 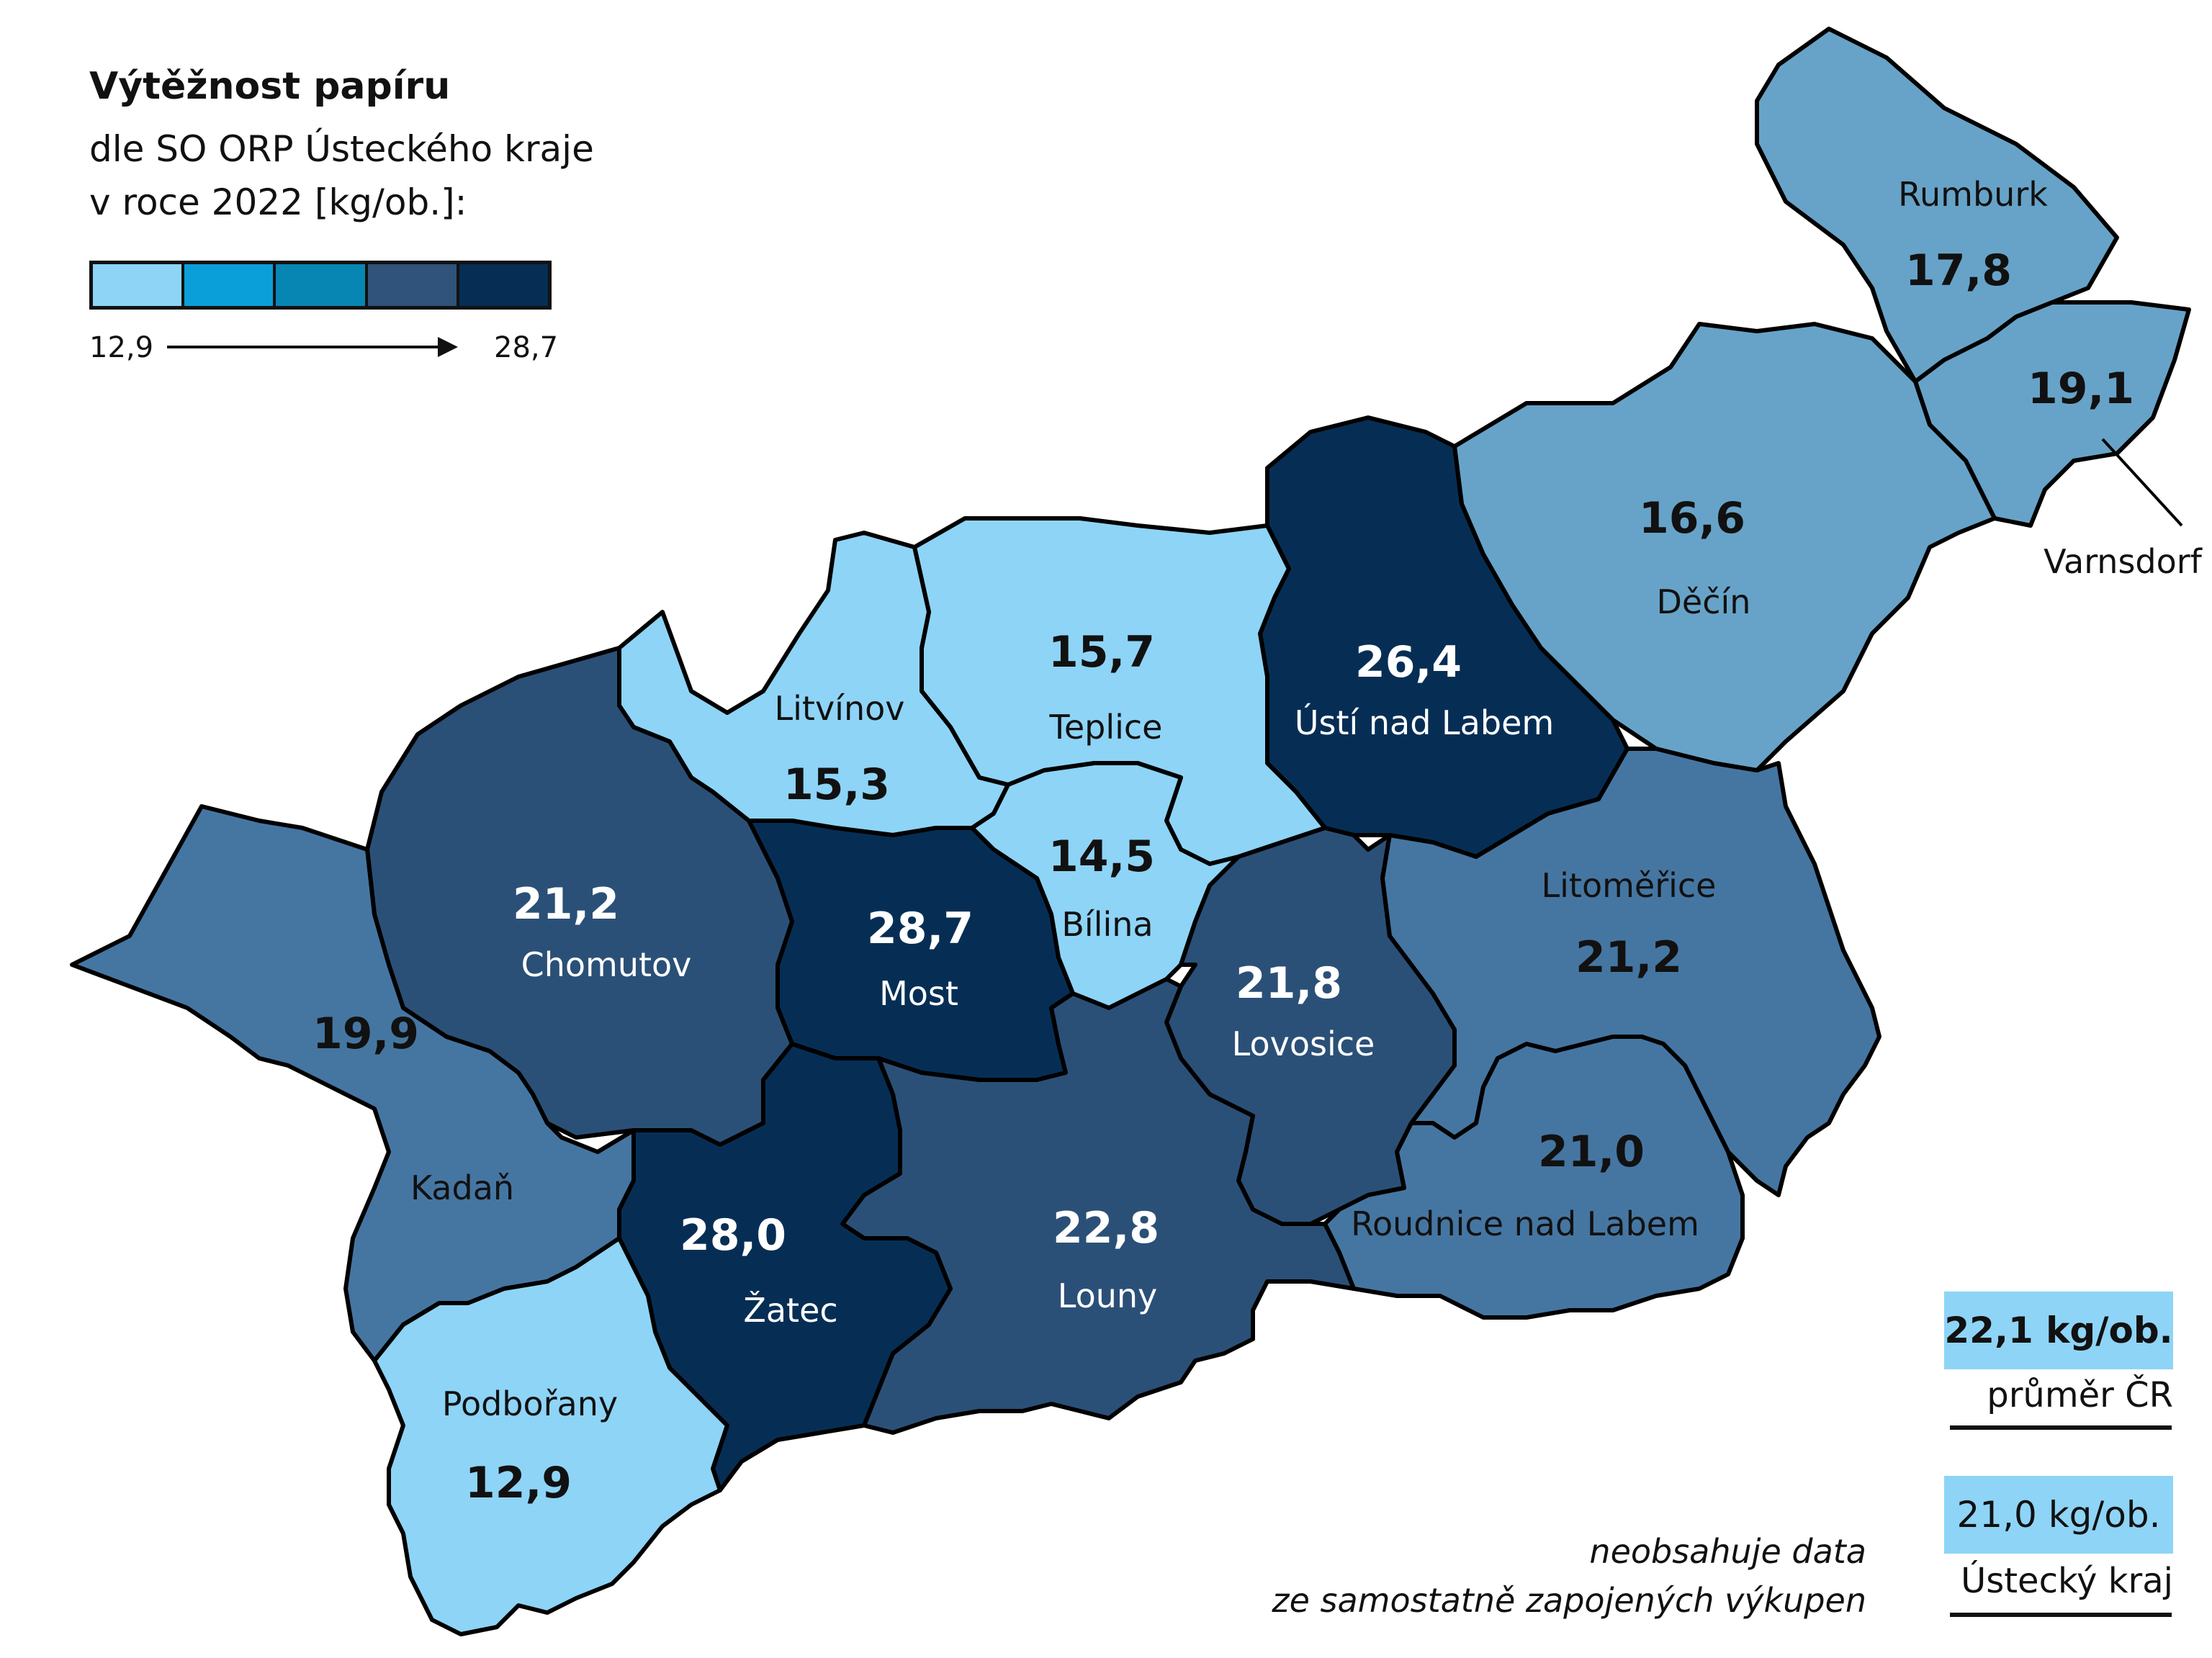 What do you see at coordinates (1728, 1551) in the screenshot?
I see `note-line1: neobsahuje data` at bounding box center [1728, 1551].